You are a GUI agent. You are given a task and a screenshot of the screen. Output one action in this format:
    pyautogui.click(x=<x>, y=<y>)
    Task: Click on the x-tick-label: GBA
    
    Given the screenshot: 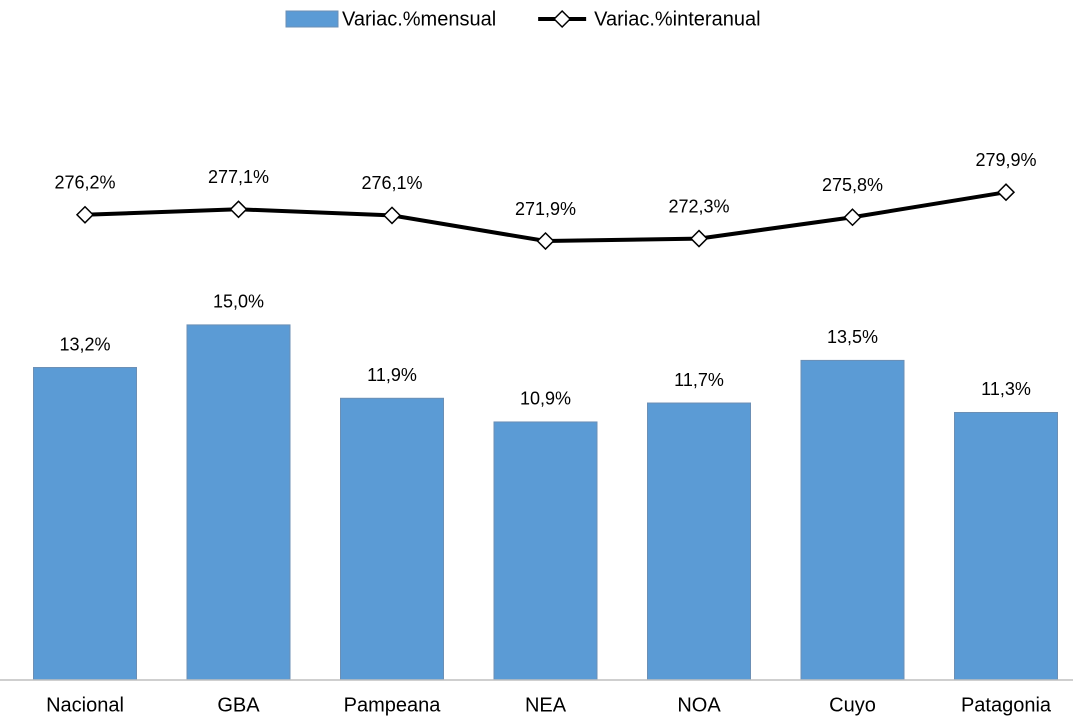 What is the action you would take?
    pyautogui.click(x=238, y=705)
    